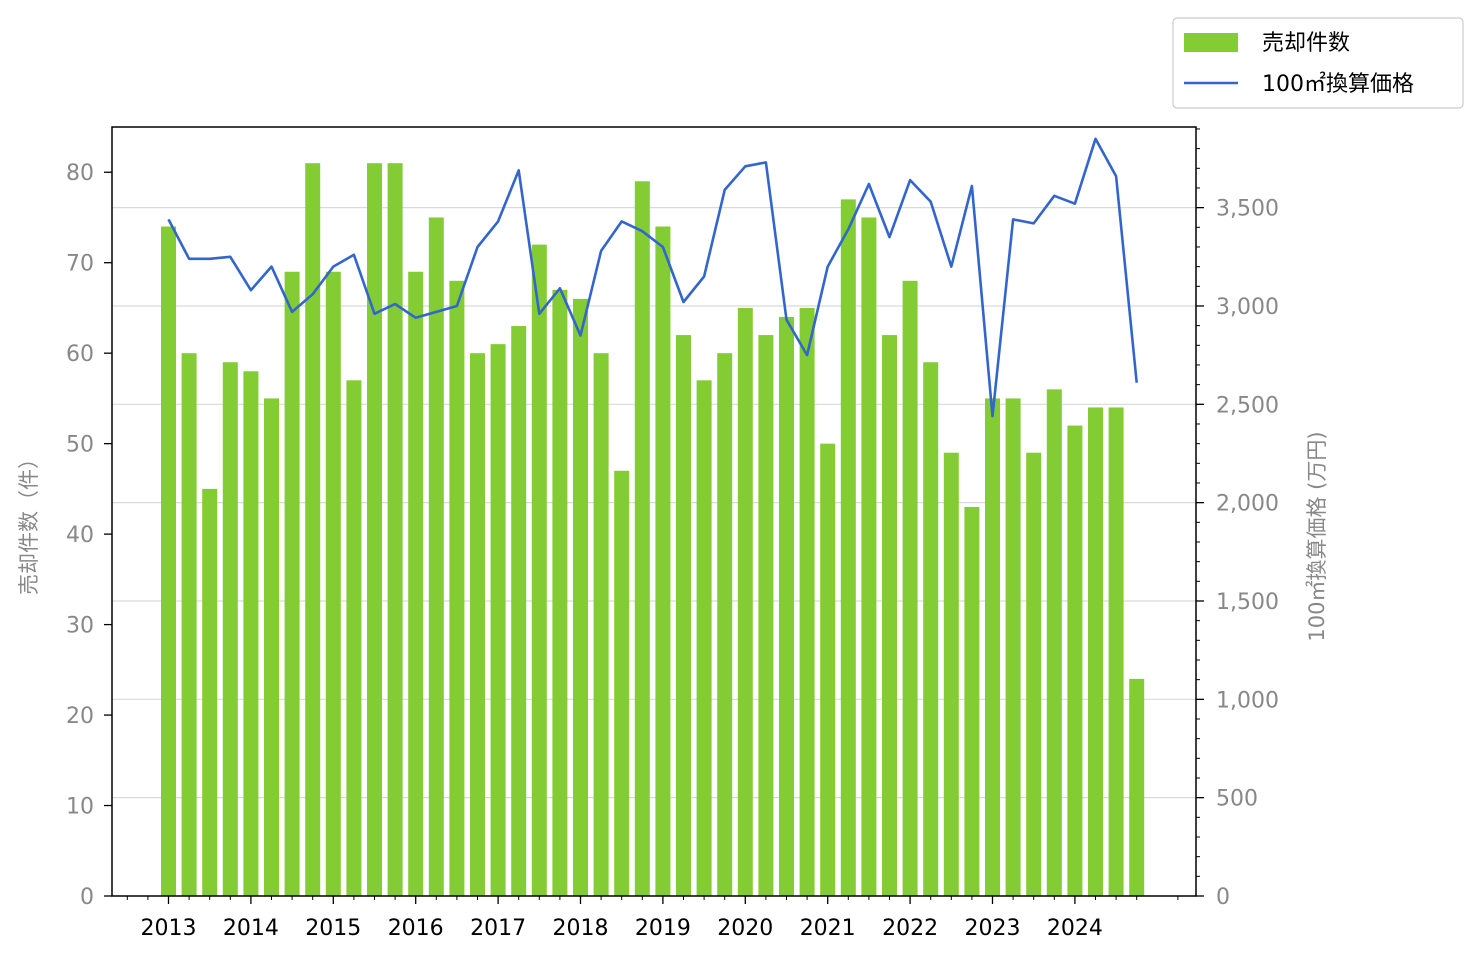  What do you see at coordinates (1247, 307) in the screenshot?
I see `y-right-tick-label: 3,000` at bounding box center [1247, 307].